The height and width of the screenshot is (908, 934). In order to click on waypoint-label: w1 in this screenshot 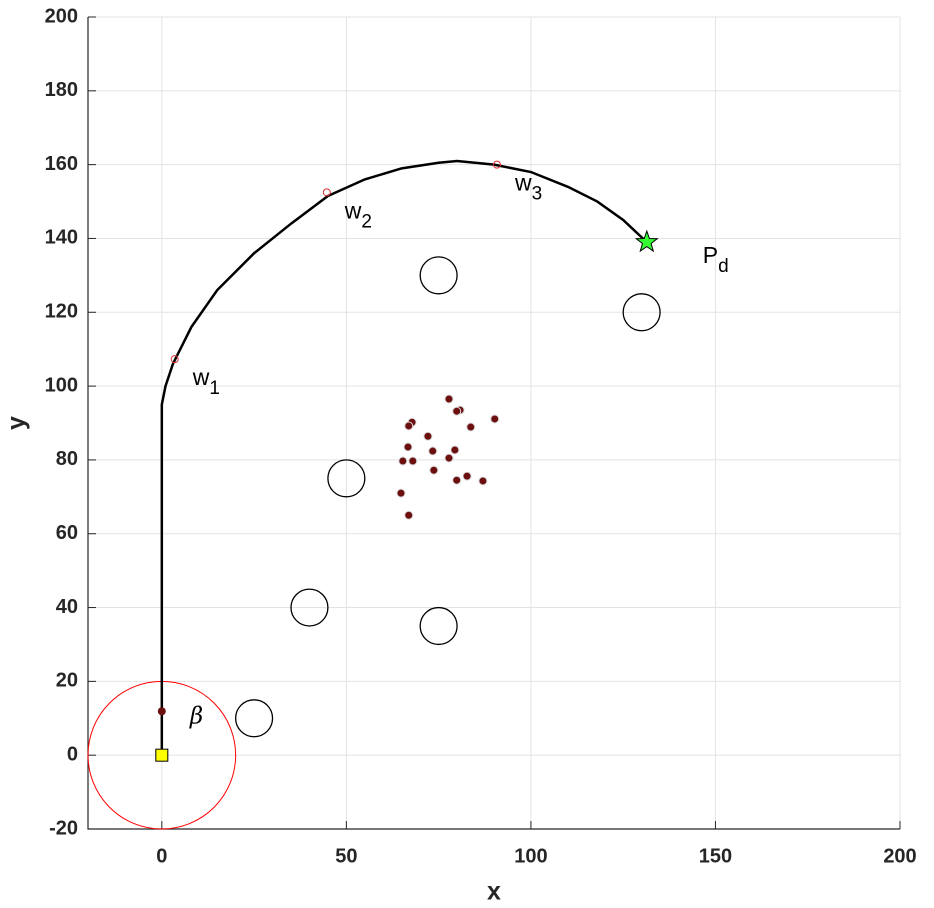, I will do `click(206, 381)`.